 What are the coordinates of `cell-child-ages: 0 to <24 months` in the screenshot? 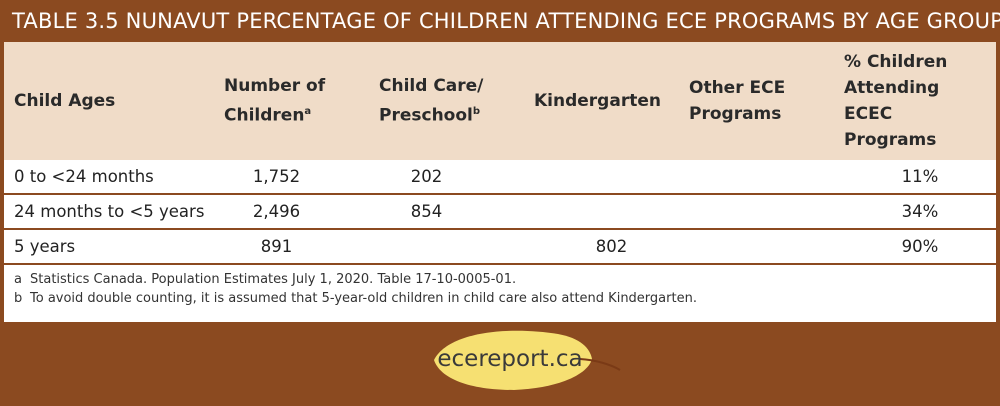 It's located at (84, 176).